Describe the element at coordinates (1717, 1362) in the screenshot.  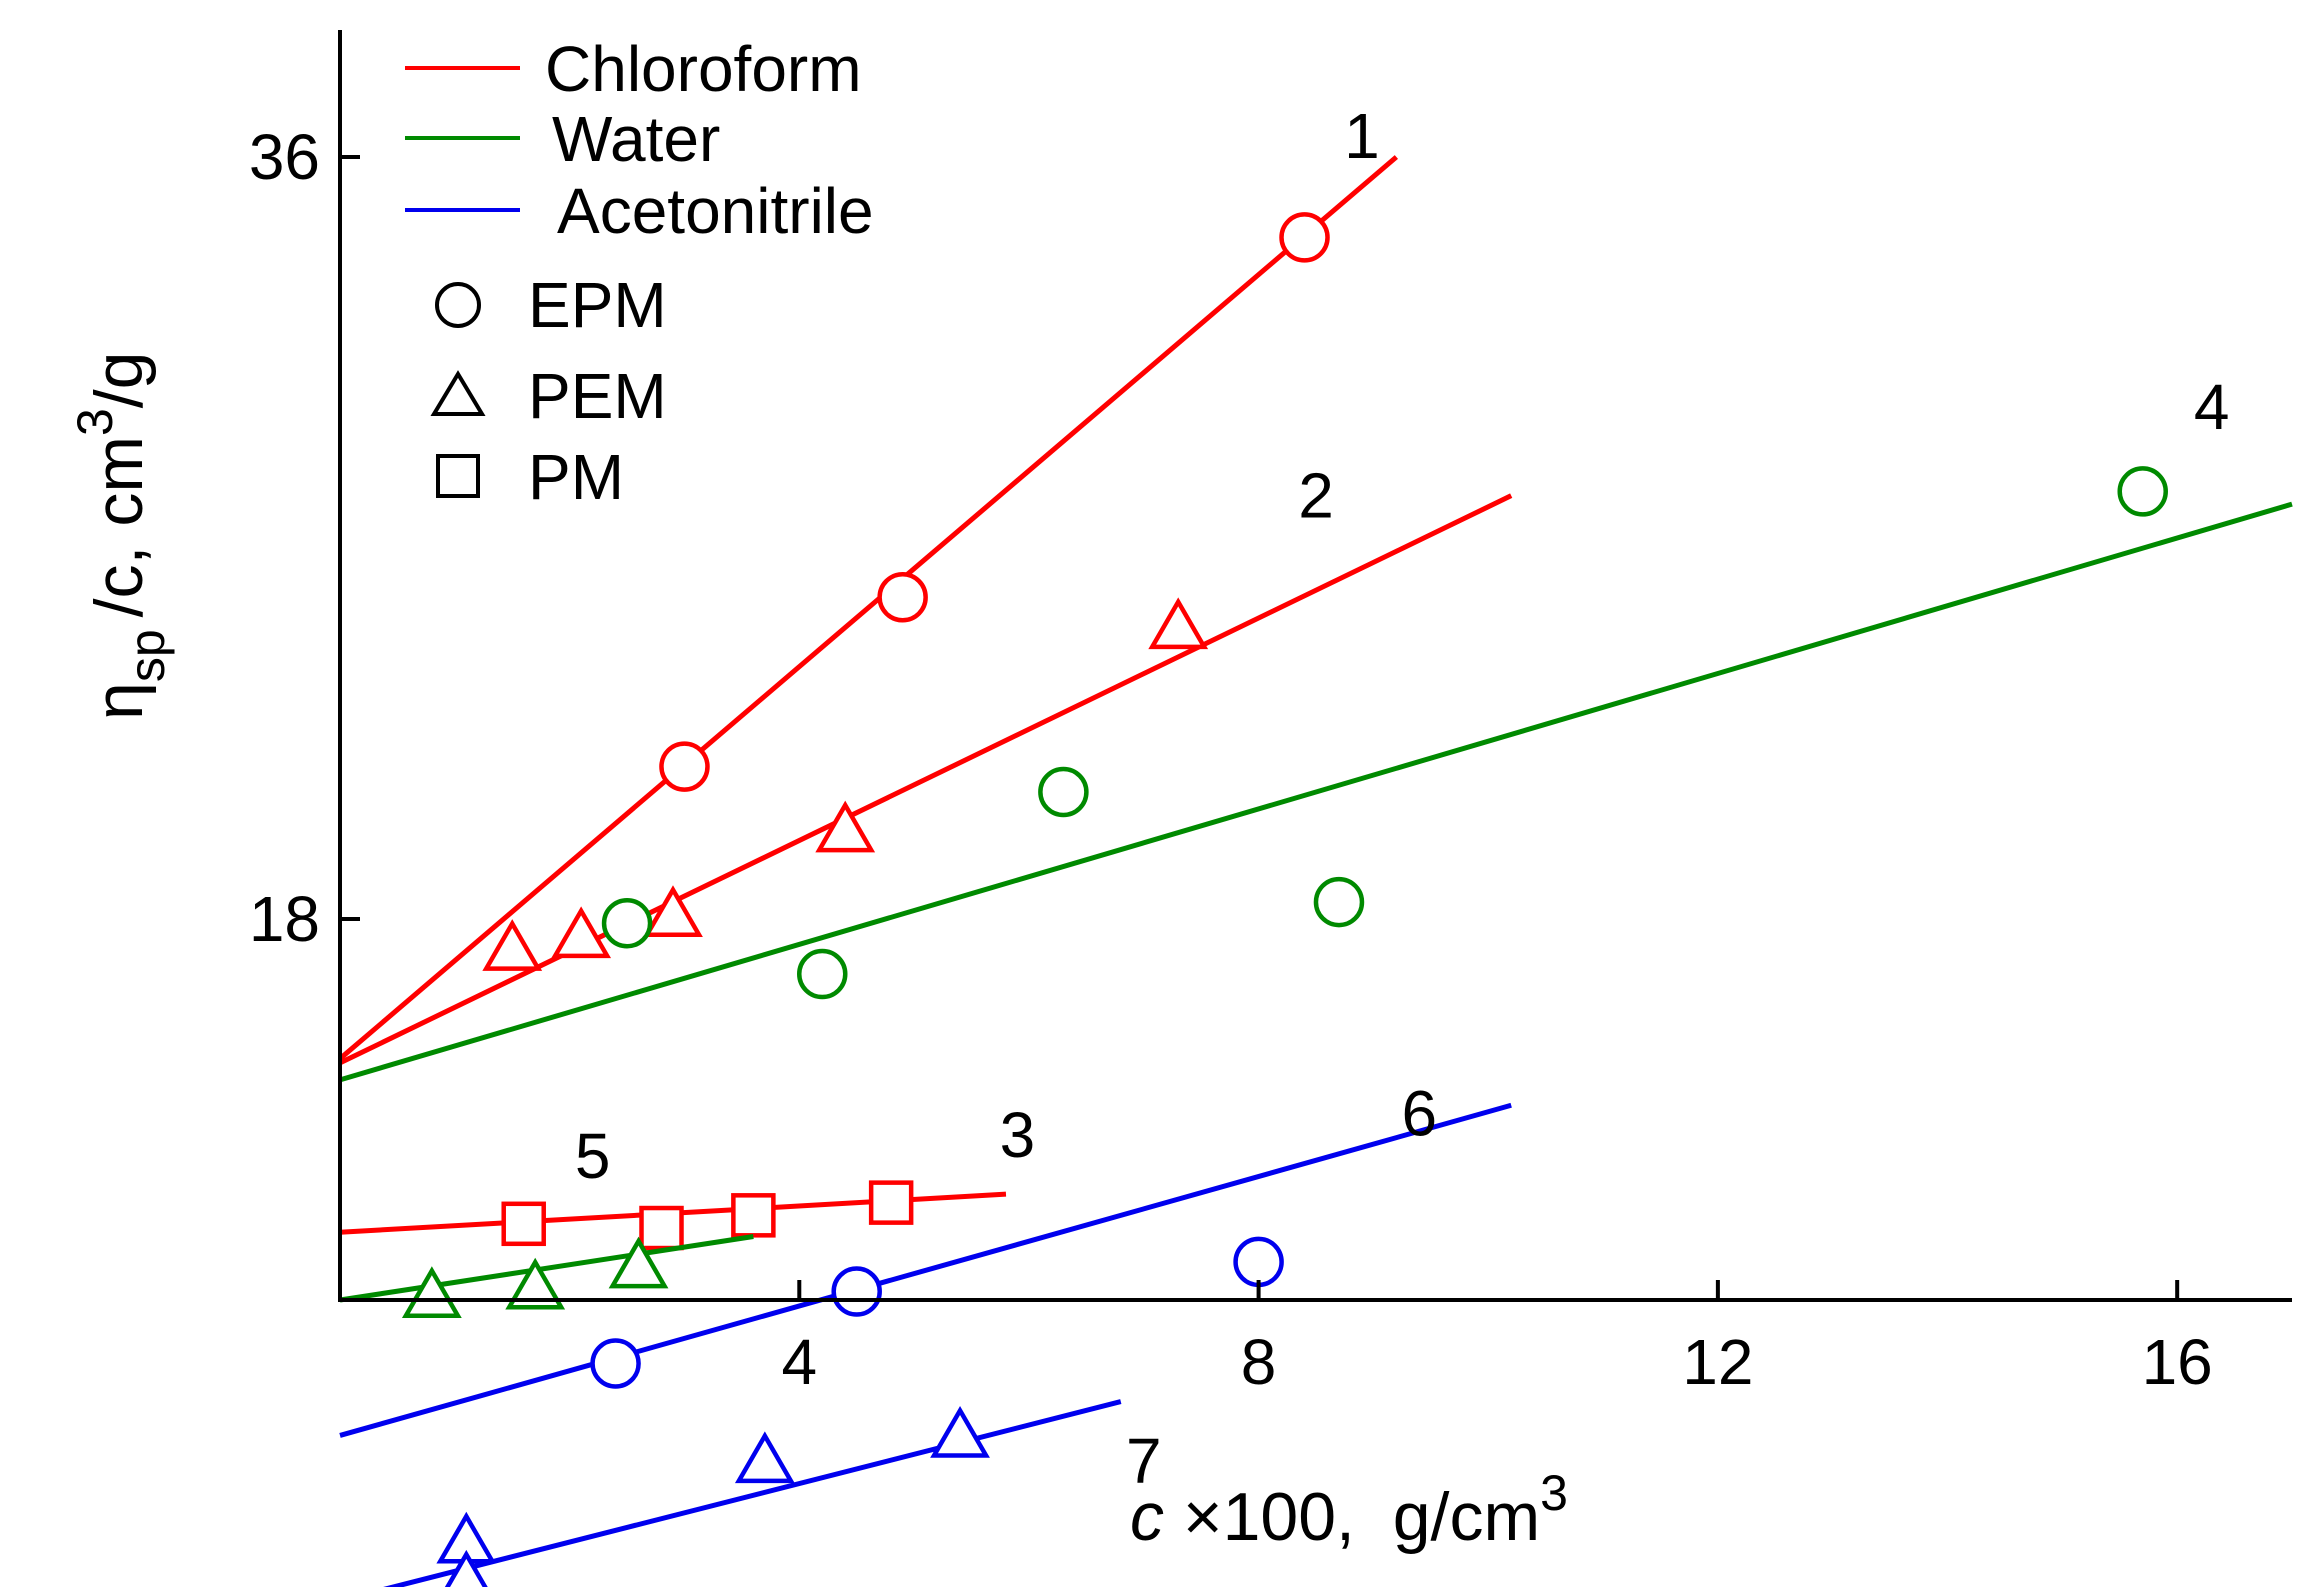
I see `x-tick-label: 12` at that location.